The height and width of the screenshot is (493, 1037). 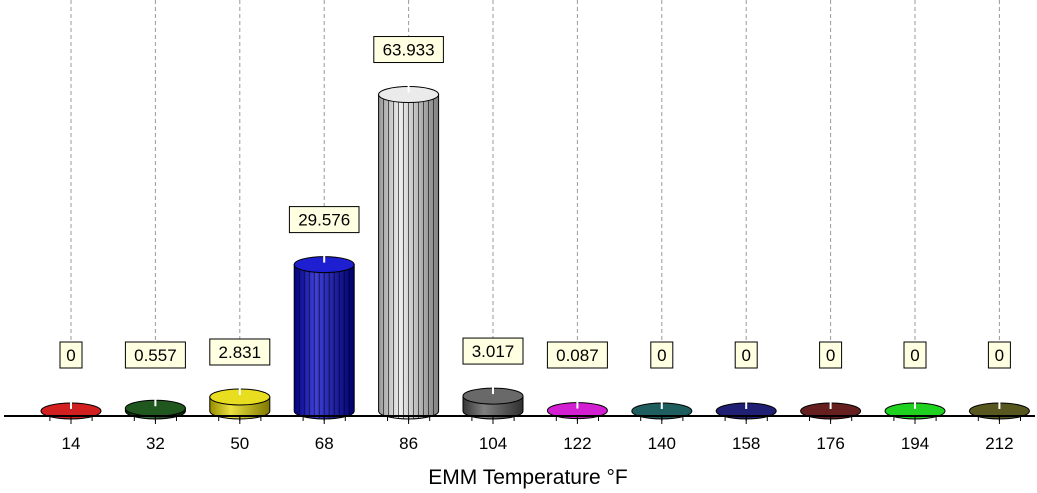 I want to click on data-label: 3.017, so click(x=493, y=351).